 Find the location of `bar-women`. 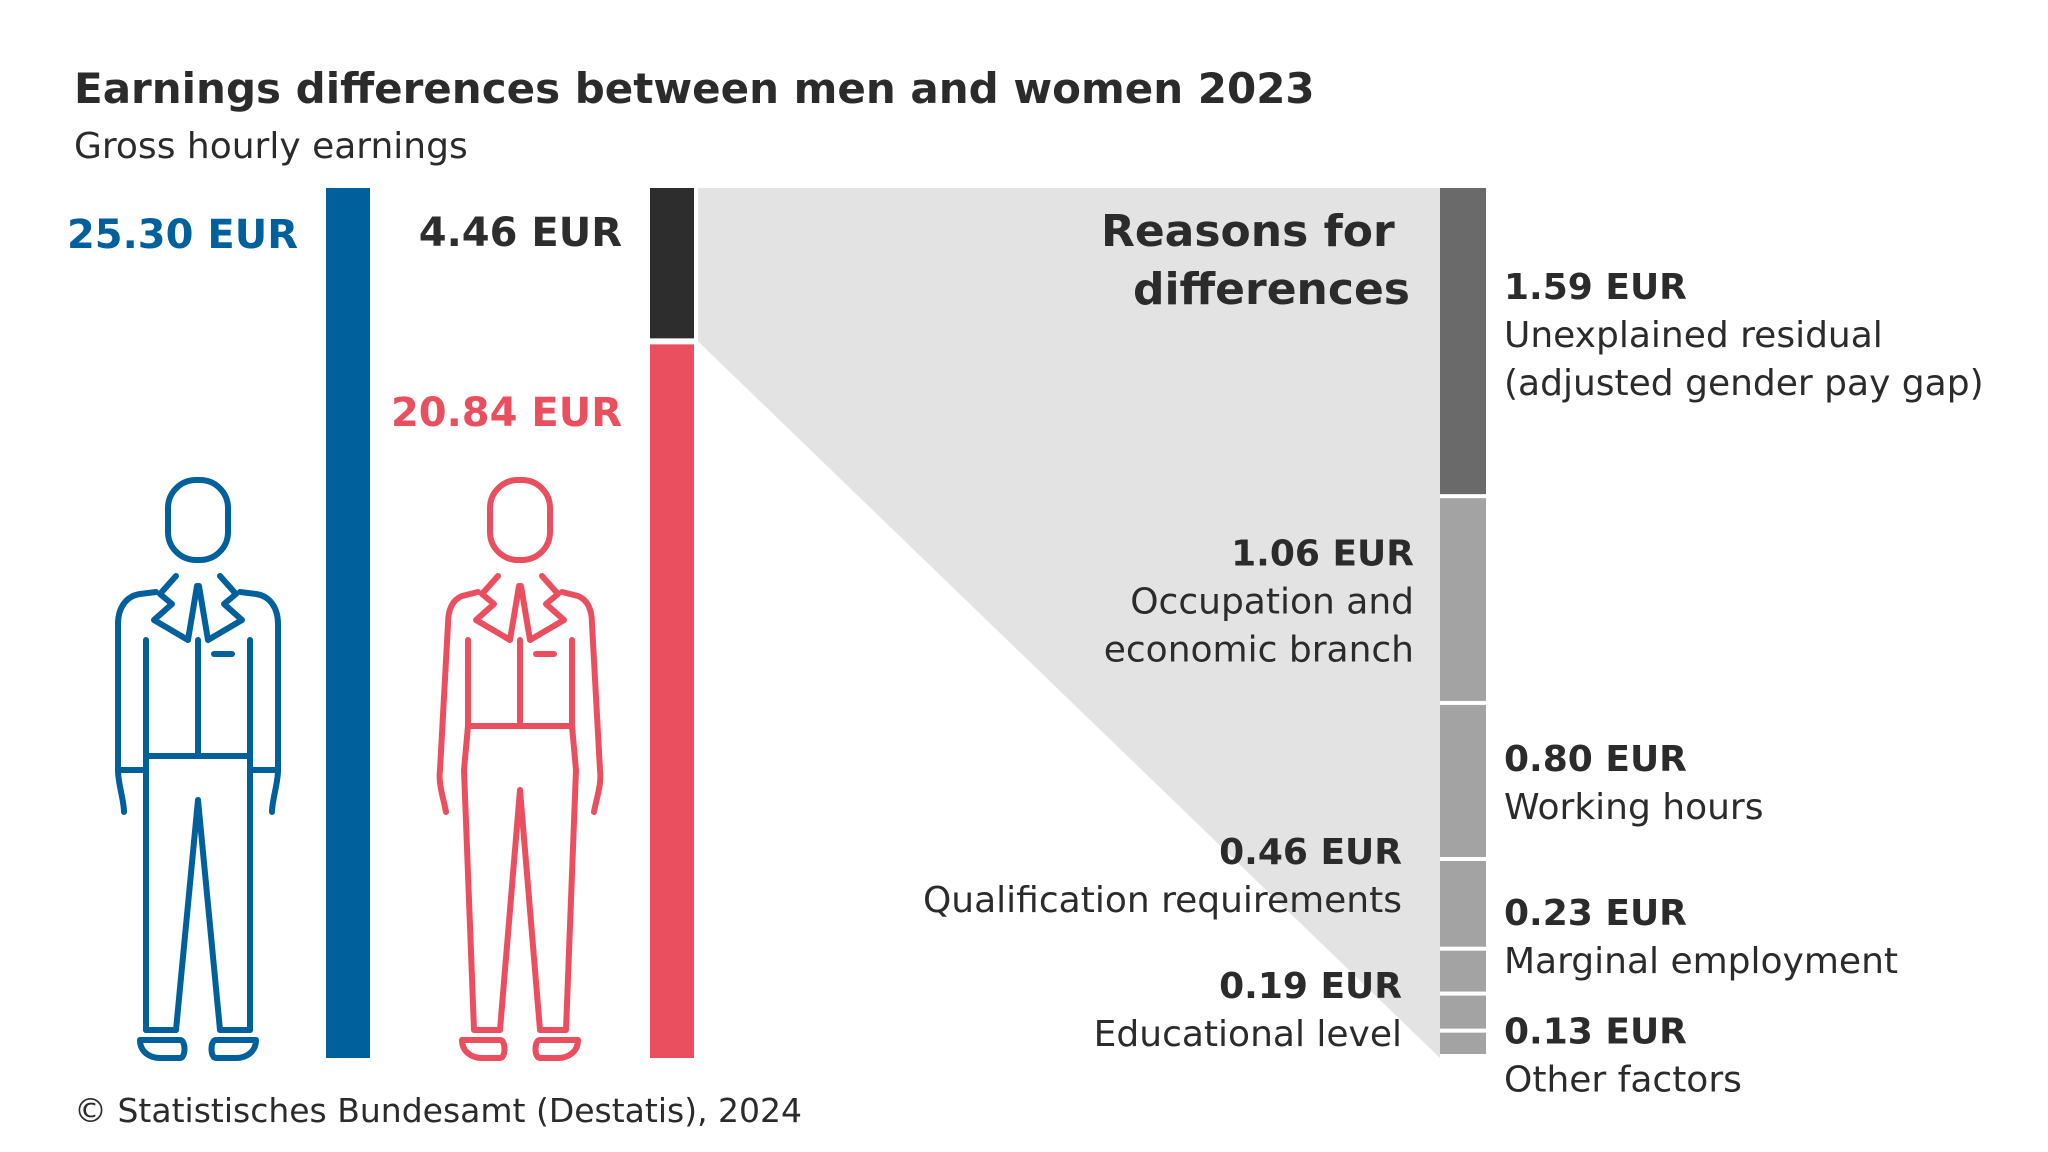

bar-women is located at coordinates (672, 701).